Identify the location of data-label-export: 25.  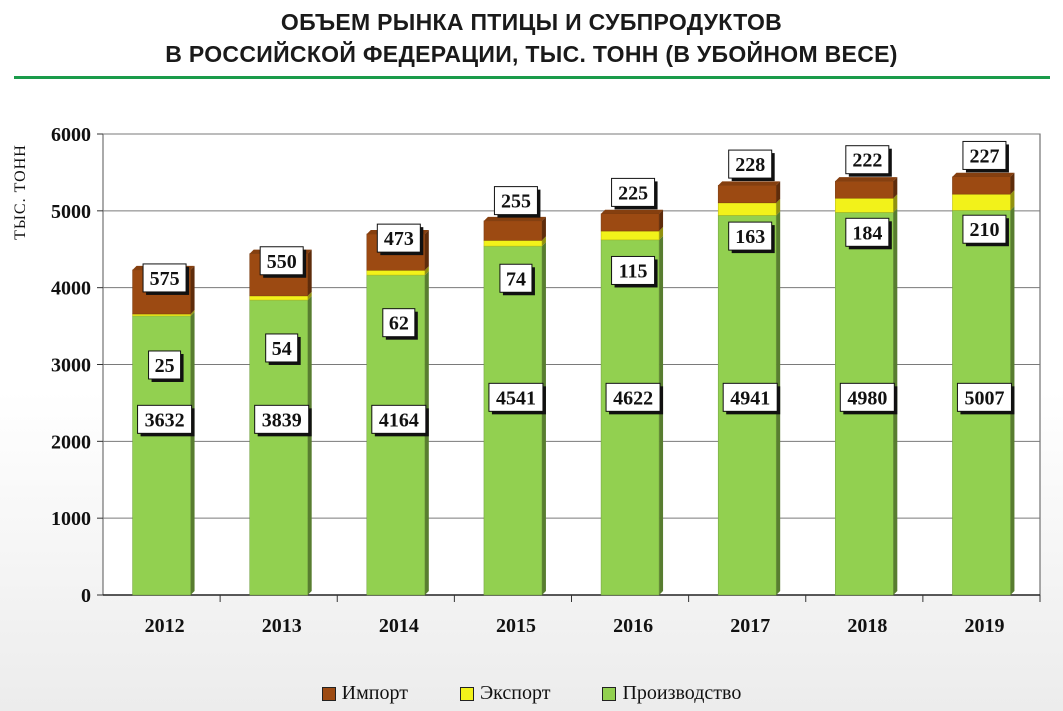
(166, 366).